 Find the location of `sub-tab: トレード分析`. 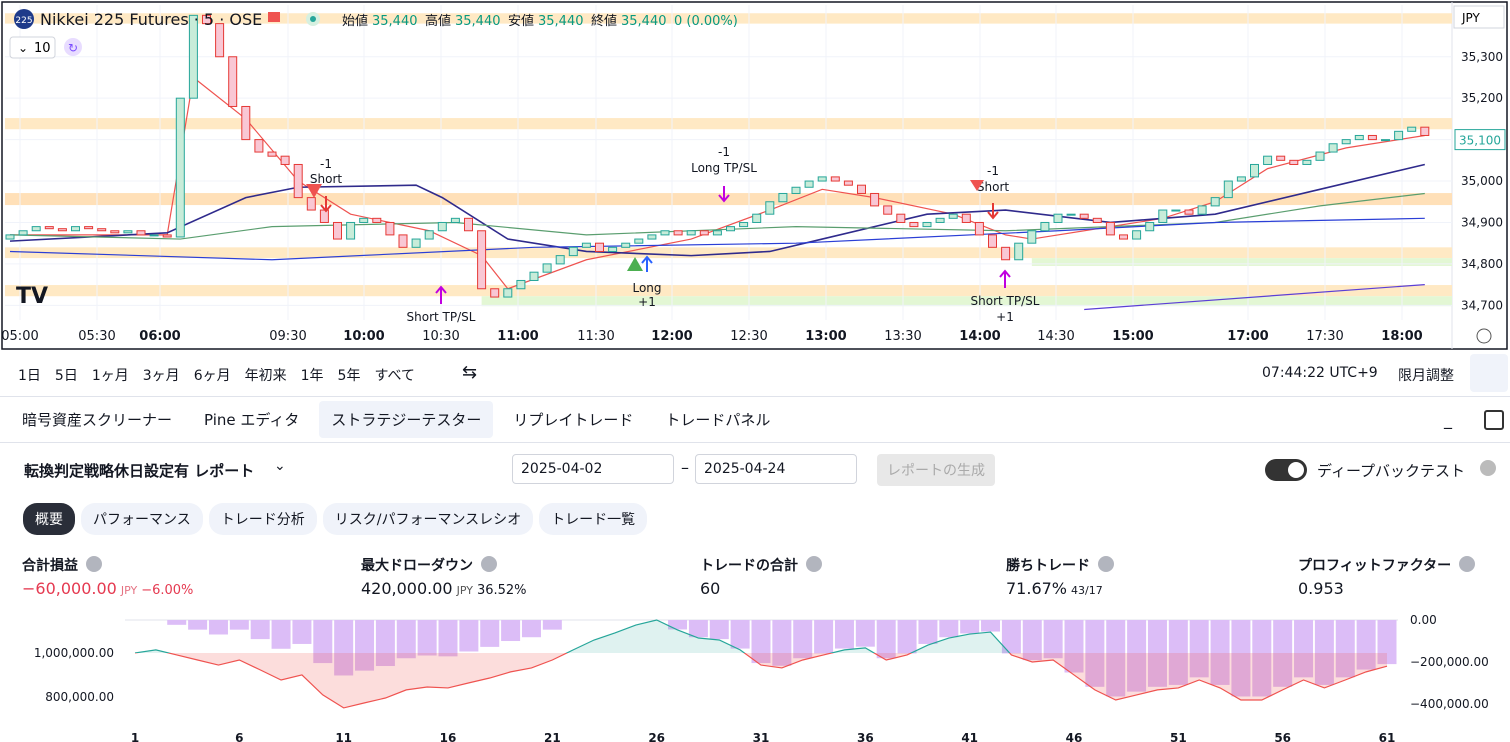

sub-tab: トレード分析 is located at coordinates (262, 519).